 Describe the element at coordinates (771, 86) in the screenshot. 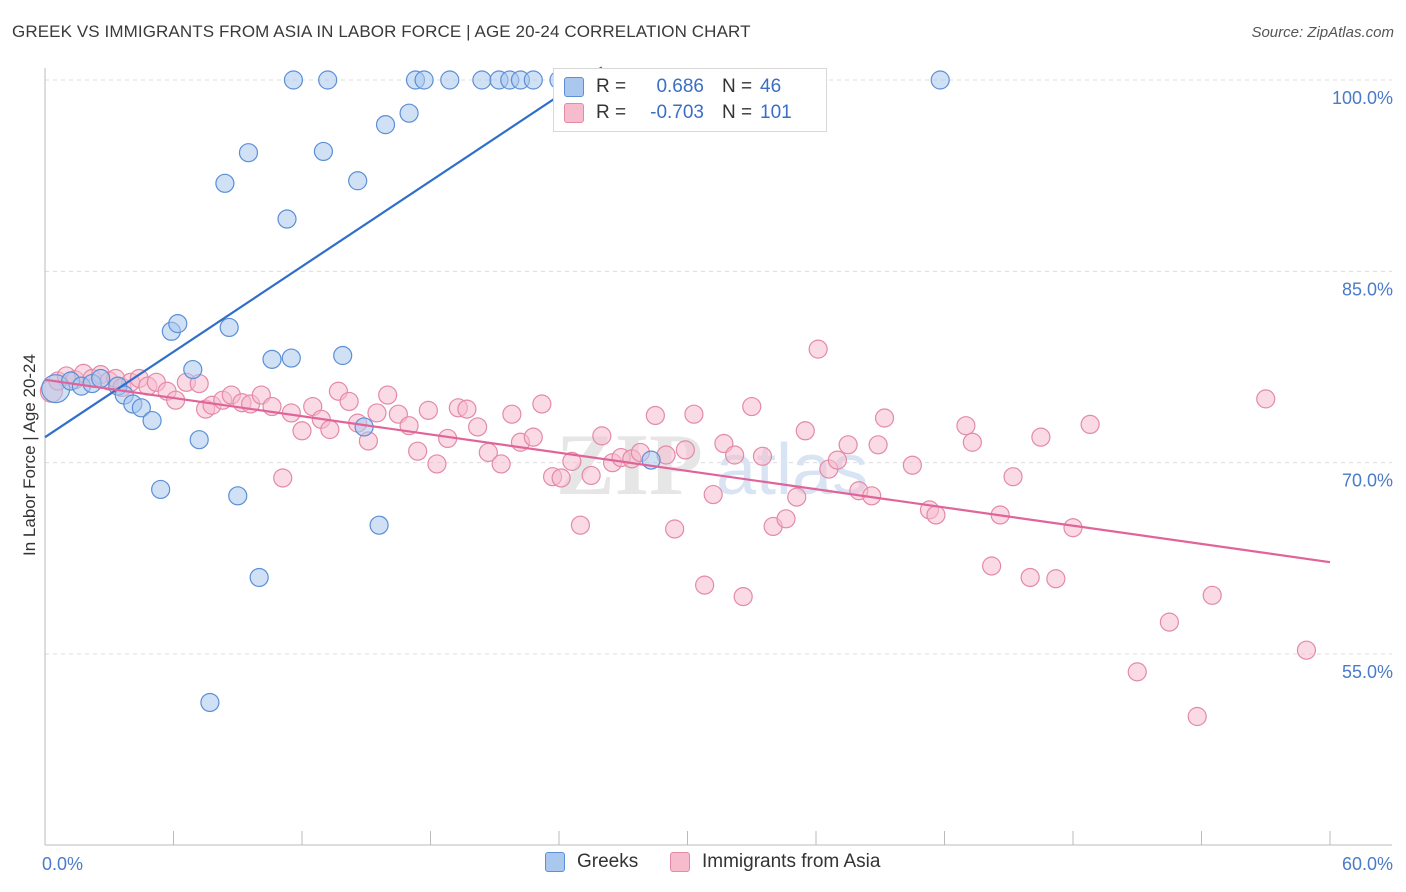

I see `n-value: 46` at that location.